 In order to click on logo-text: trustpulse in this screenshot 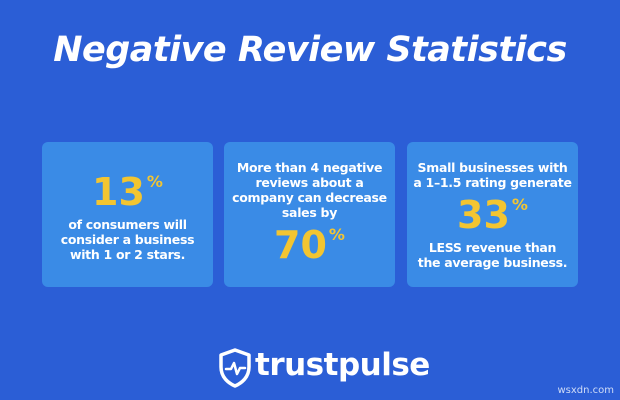, I will do `click(342, 365)`.